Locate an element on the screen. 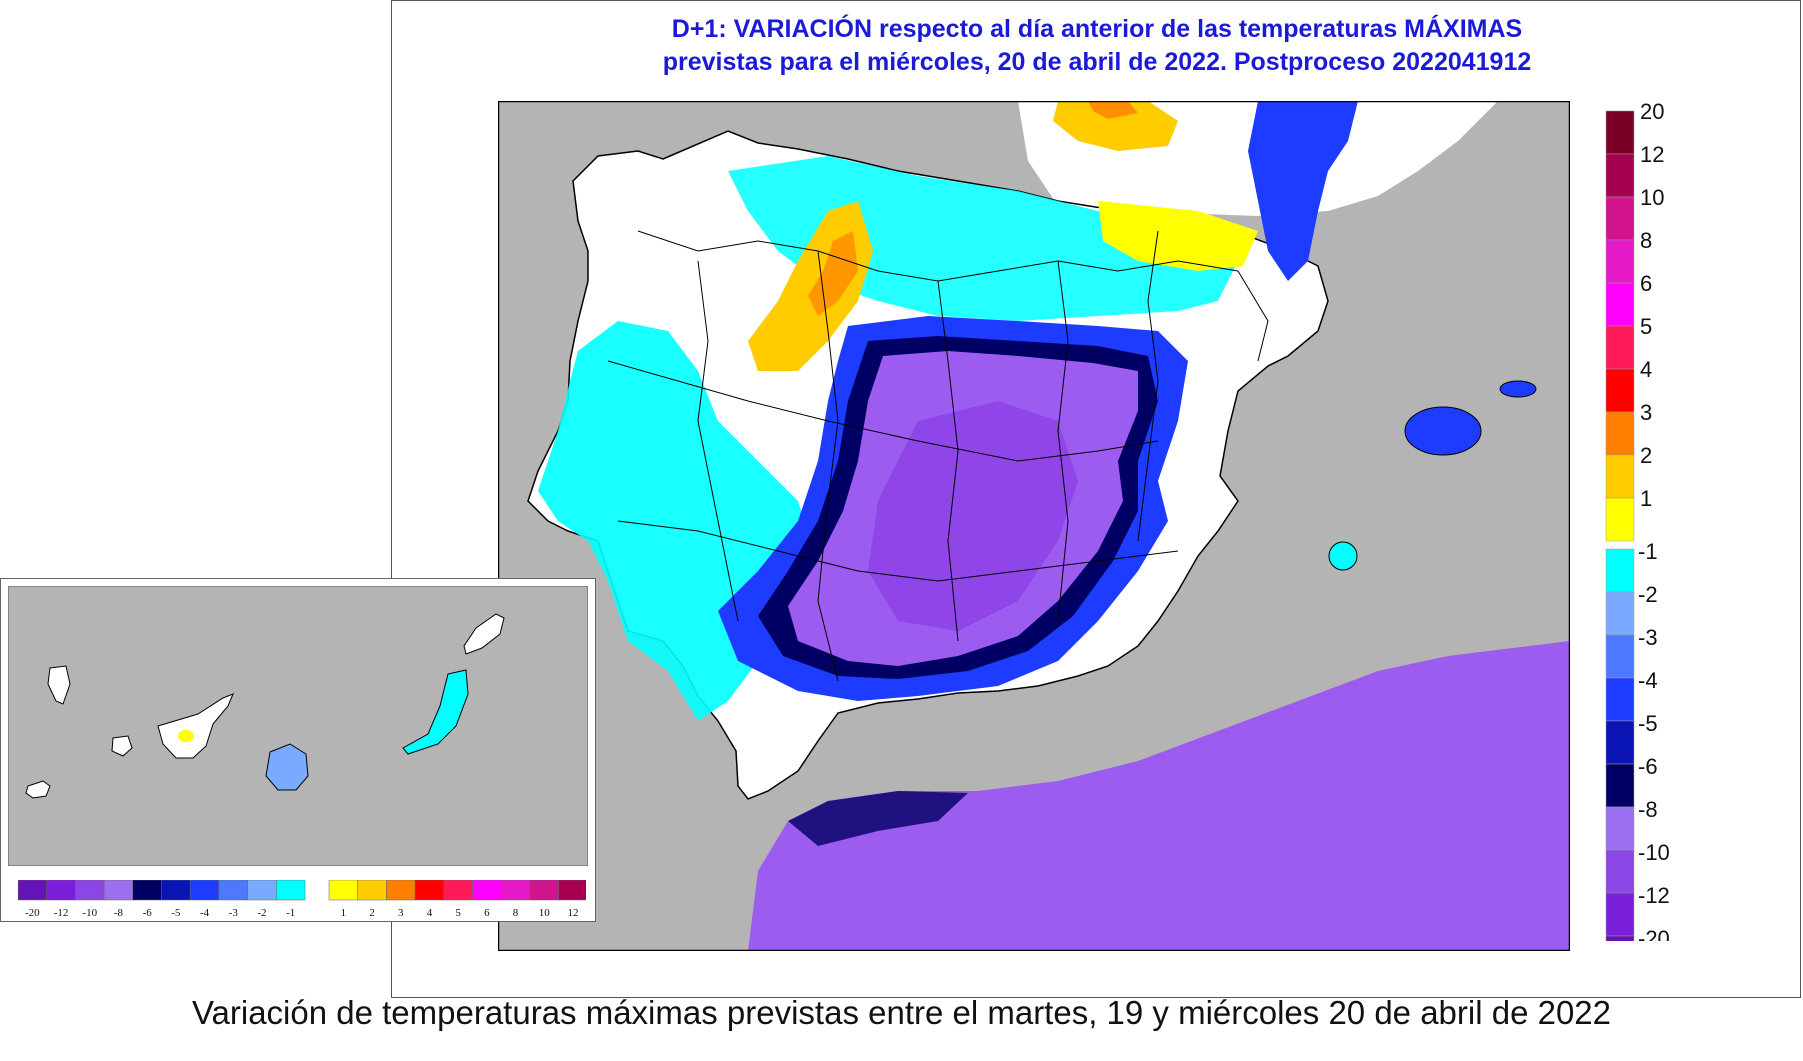  zone-plus3-pyrenees is located at coordinates (1113, 110).